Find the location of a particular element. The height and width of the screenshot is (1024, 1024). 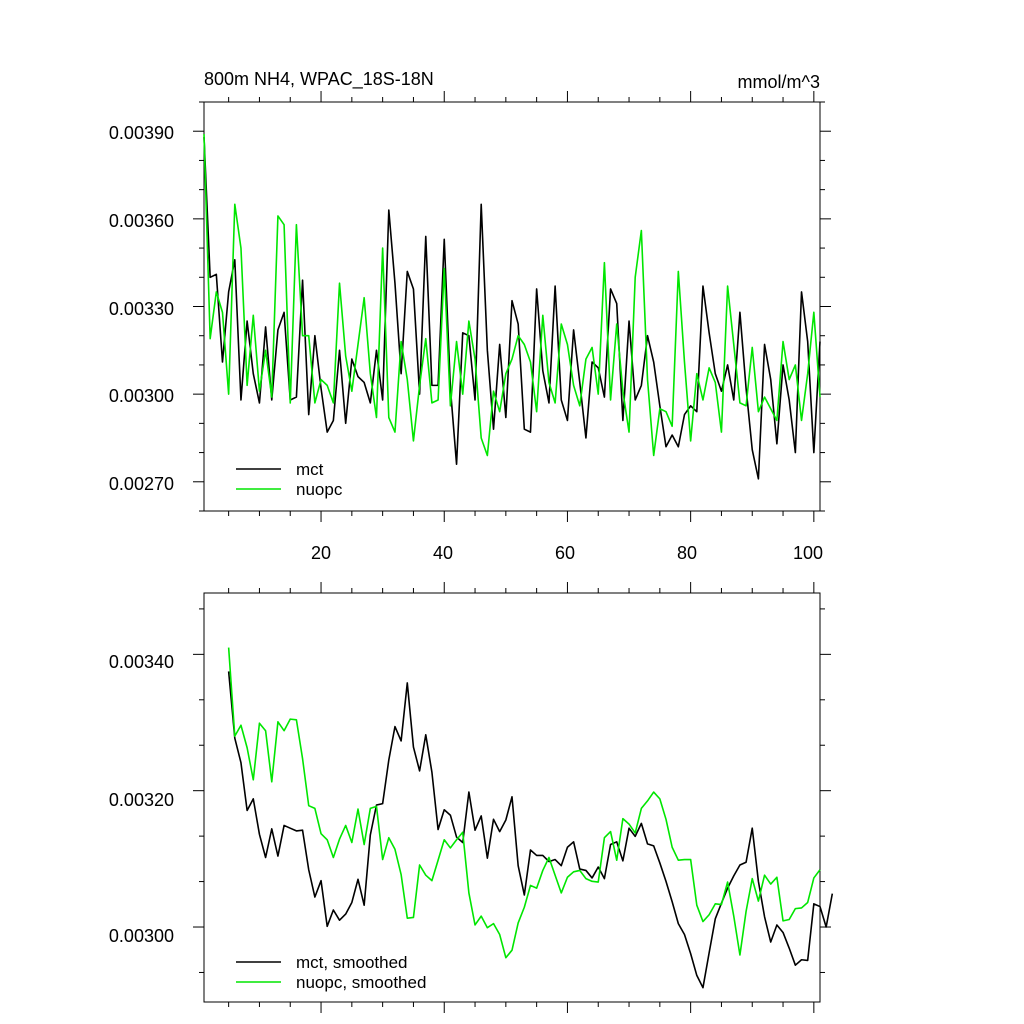

top-legend-label-mct: mct is located at coordinates (310, 469).